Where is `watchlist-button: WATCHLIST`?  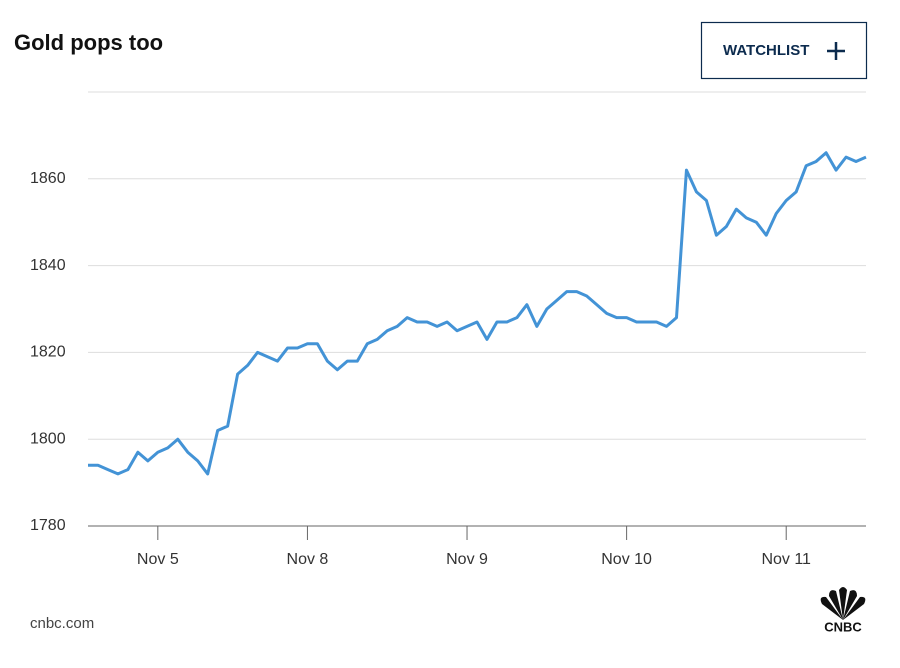
watchlist-button: WATCHLIST is located at coordinates (784, 50).